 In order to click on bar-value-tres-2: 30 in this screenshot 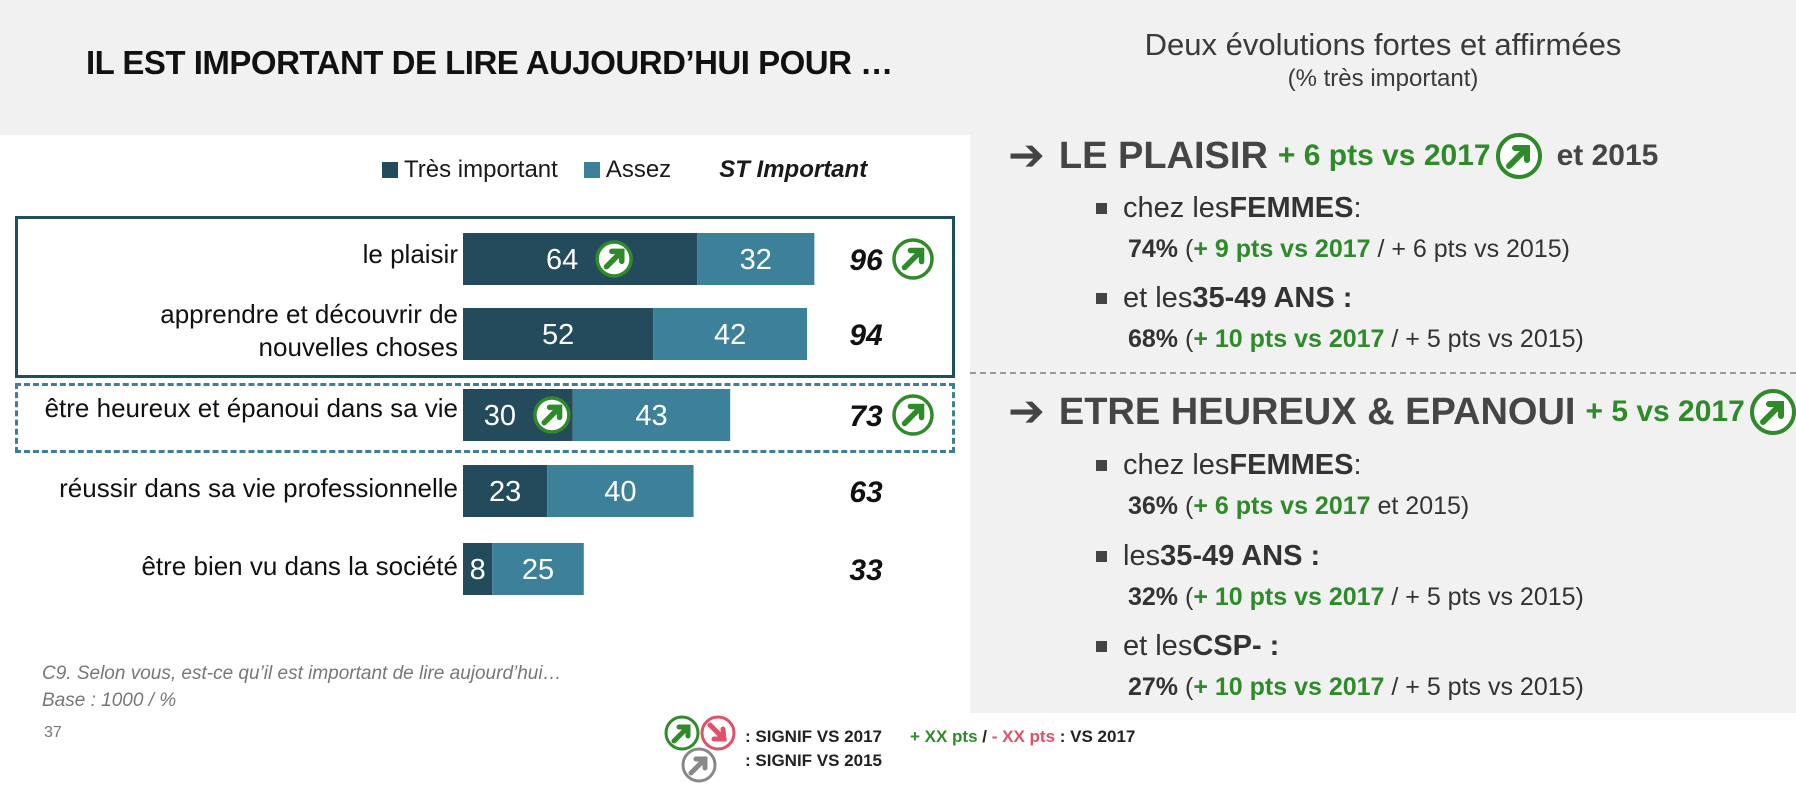, I will do `click(500, 416)`.